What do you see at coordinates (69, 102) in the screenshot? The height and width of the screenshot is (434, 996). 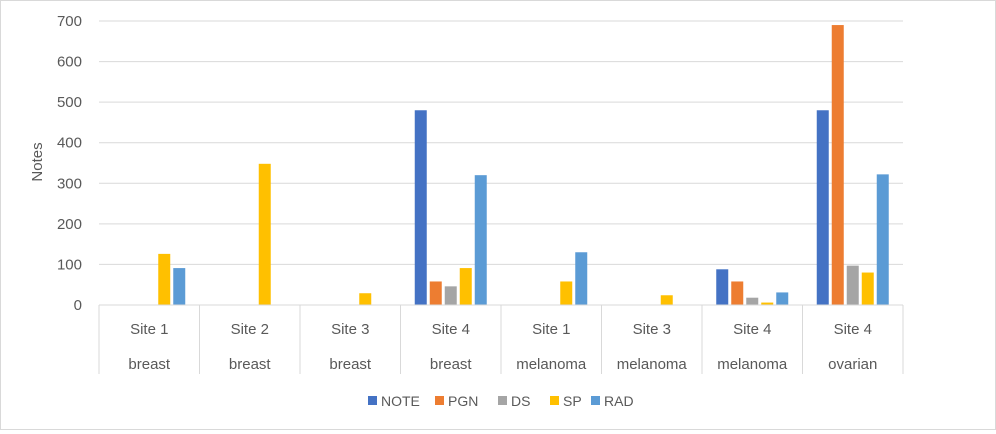 I see `y-tick-label: 500` at bounding box center [69, 102].